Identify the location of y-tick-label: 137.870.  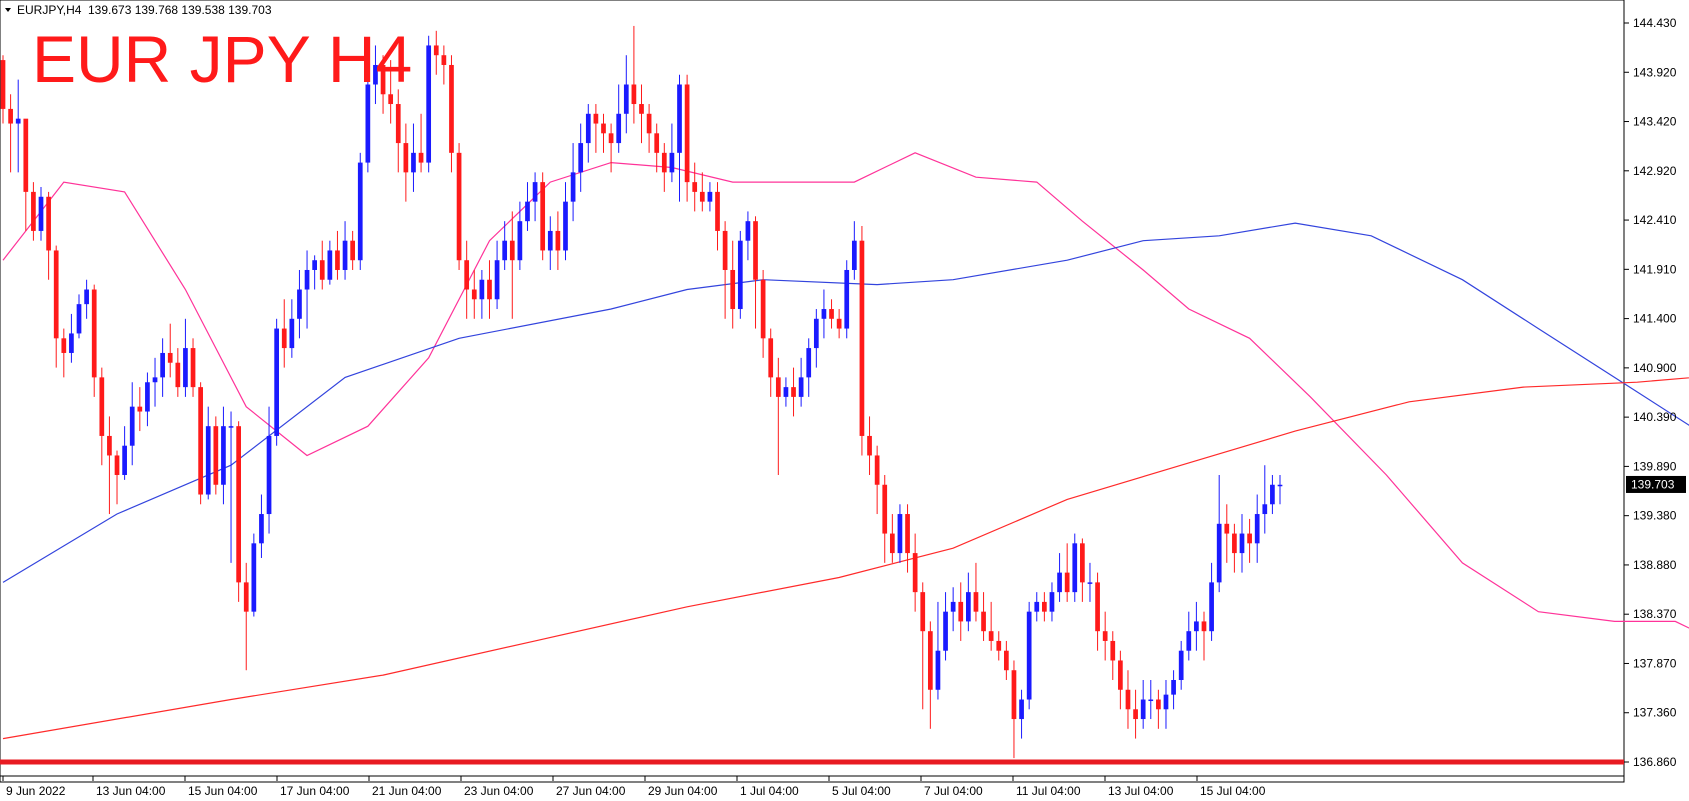
(1655, 663).